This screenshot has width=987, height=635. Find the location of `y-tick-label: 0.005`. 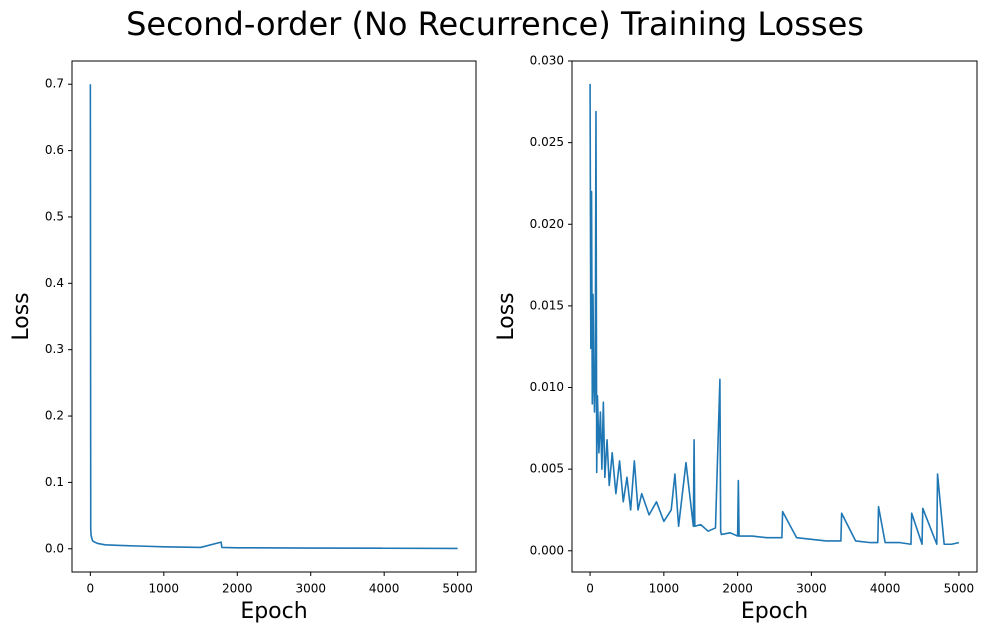

y-tick-label: 0.005 is located at coordinates (547, 469).